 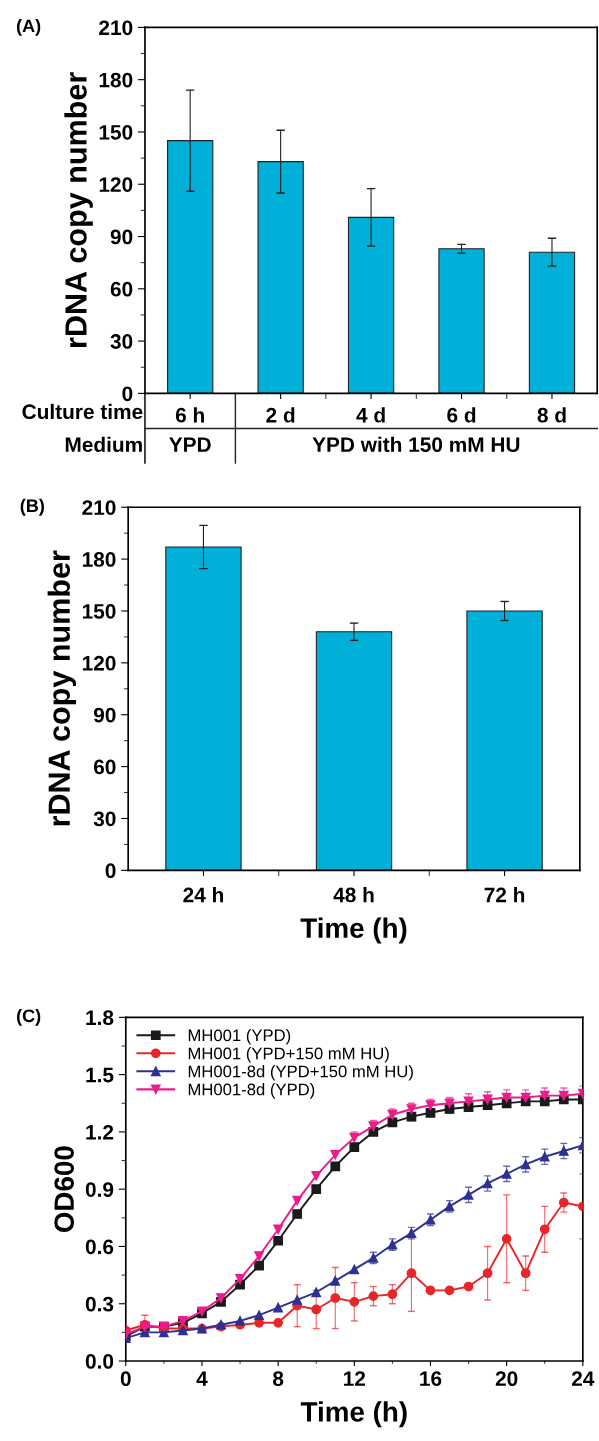 I want to click on y-tick-label: 1.8, so click(x=100, y=1018).